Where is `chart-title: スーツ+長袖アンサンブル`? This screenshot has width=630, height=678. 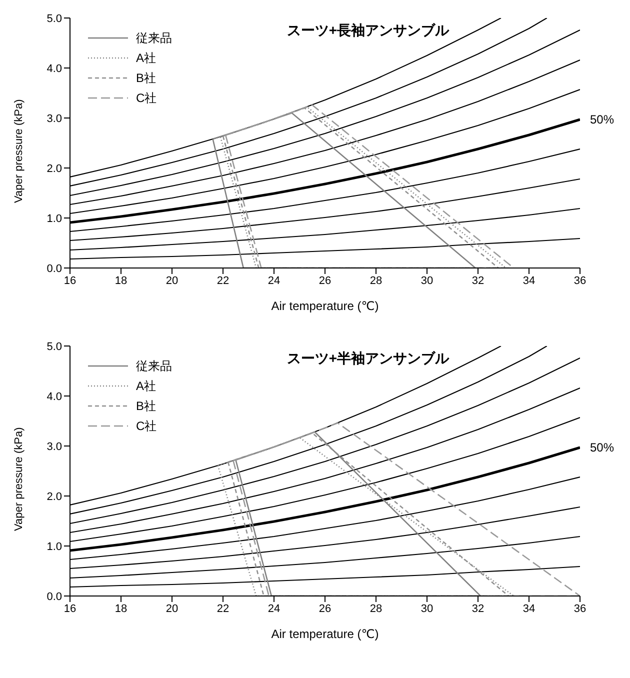 chart-title: スーツ+長袖アンサンブル is located at coordinates (368, 30).